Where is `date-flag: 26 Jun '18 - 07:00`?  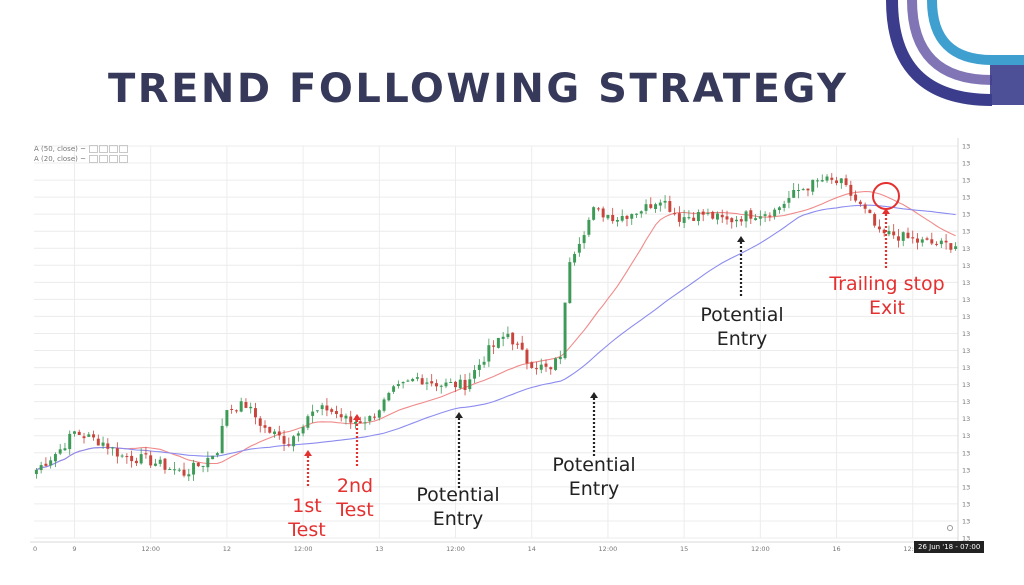
date-flag: 26 Jun '18 - 07:00 is located at coordinates (949, 547).